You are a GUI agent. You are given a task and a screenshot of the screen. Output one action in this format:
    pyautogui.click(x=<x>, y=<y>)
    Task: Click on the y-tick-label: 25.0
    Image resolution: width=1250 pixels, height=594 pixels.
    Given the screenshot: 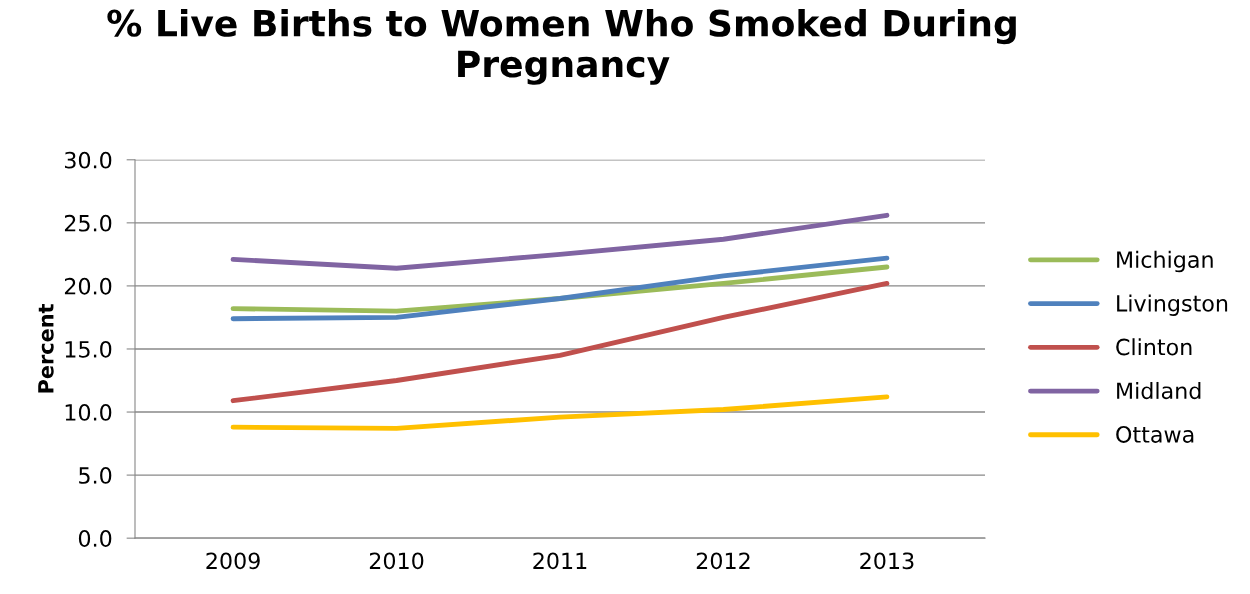 What is the action you would take?
    pyautogui.click(x=88, y=223)
    